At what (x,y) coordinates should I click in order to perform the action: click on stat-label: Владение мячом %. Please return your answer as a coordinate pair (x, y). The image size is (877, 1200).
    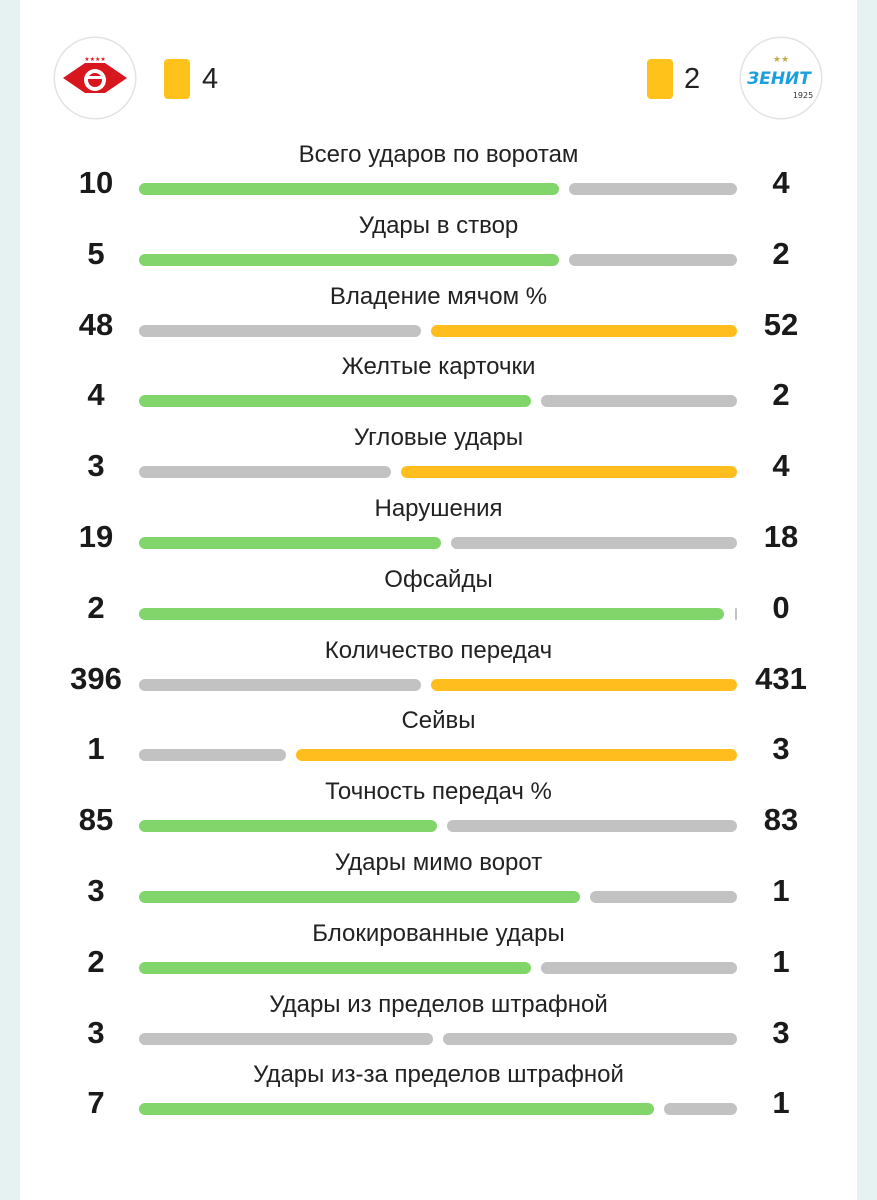
    Looking at the image, I should click on (438, 296).